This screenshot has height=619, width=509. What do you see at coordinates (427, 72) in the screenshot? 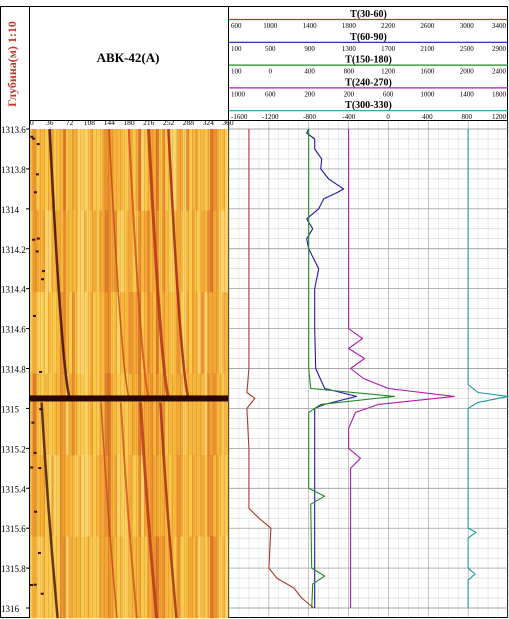
I see `curve-header-tick: 1600` at bounding box center [427, 72].